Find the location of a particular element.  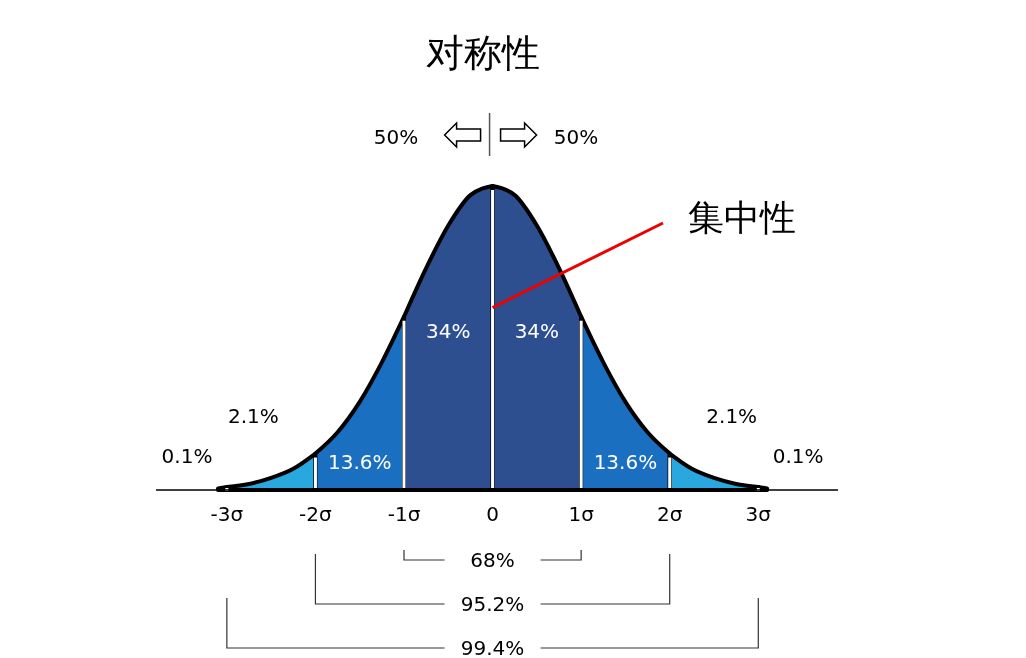

x-tick-label: 3σ is located at coordinates (758, 514).